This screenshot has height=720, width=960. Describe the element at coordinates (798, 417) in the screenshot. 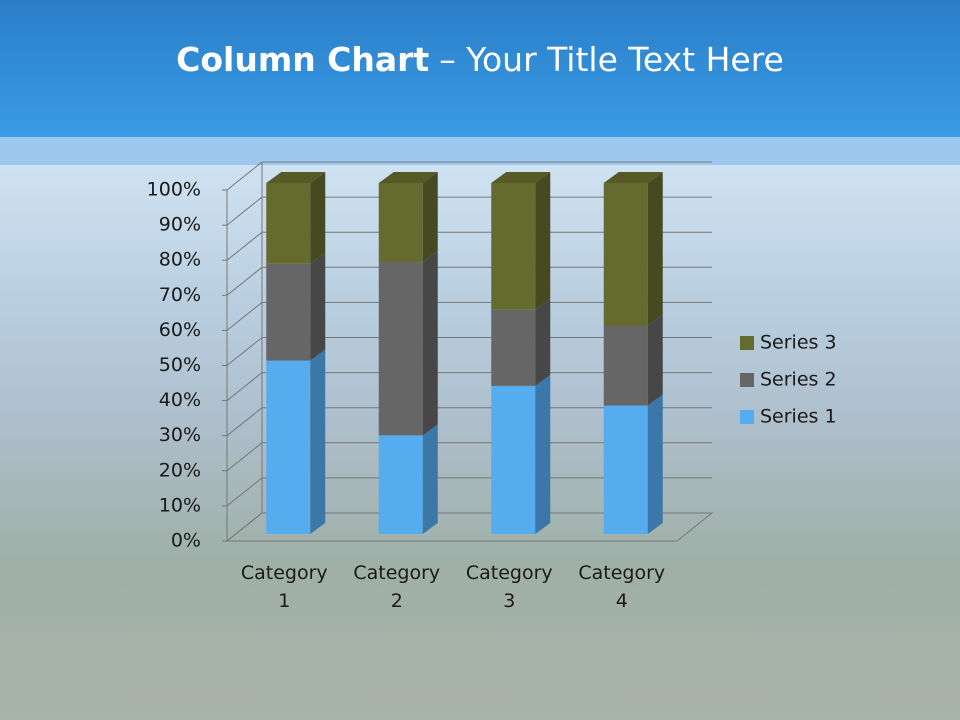

I see `legend-label: Series 1` at that location.